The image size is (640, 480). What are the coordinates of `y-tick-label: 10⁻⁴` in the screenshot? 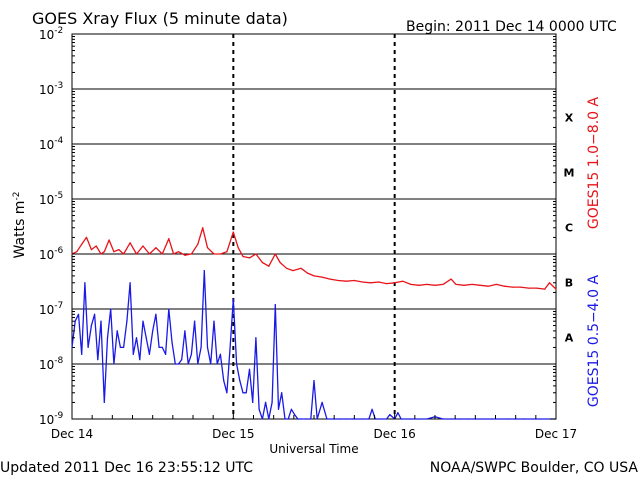 It's located at (51, 144).